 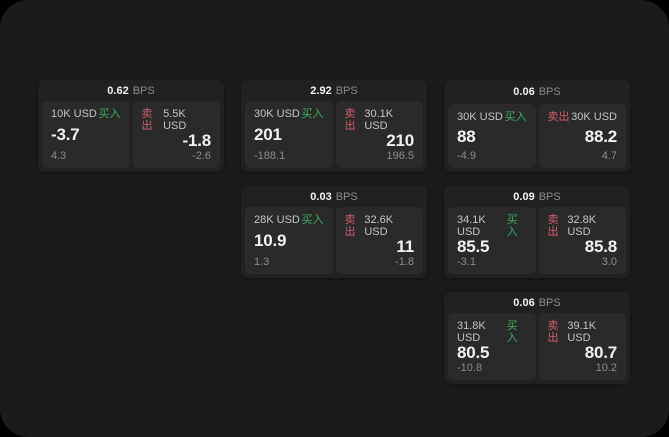 What do you see at coordinates (321, 90) in the screenshot?
I see `bps-value: 2.92` at bounding box center [321, 90].